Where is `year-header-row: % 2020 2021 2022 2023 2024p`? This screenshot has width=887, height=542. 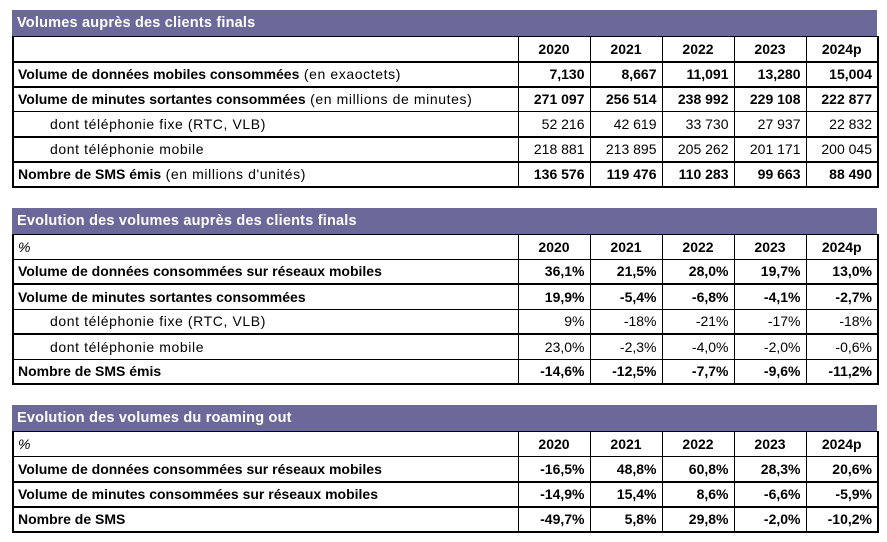
year-header-row: % 2020 2021 2022 2023 2024p is located at coordinates (445, 247).